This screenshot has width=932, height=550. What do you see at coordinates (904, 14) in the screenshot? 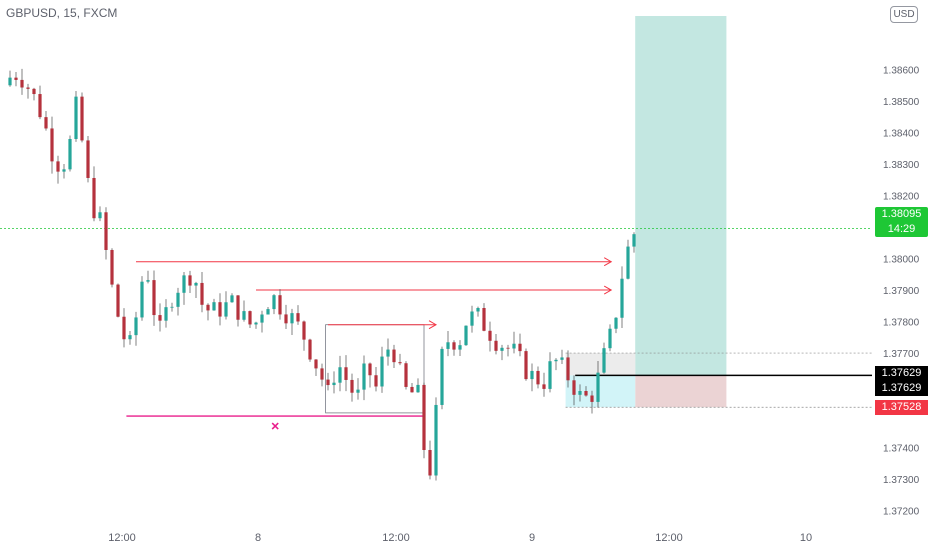
I see `currency-badge: USD` at bounding box center [904, 14].